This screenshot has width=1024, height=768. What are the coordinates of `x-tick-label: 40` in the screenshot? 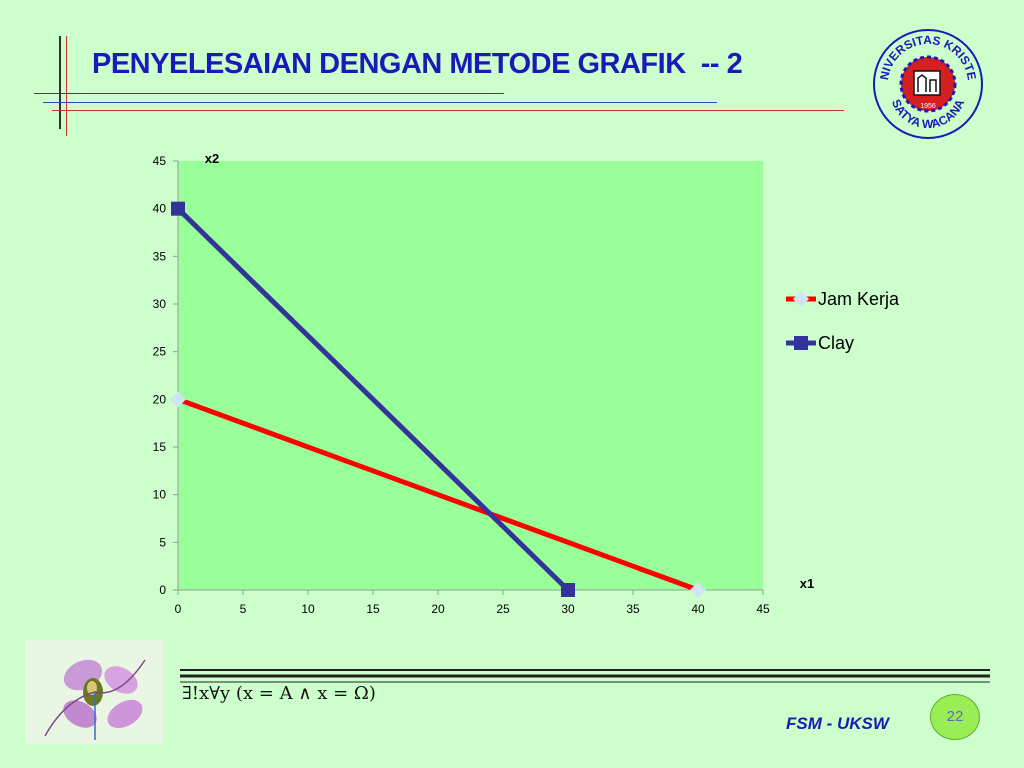 It's located at (698, 609).